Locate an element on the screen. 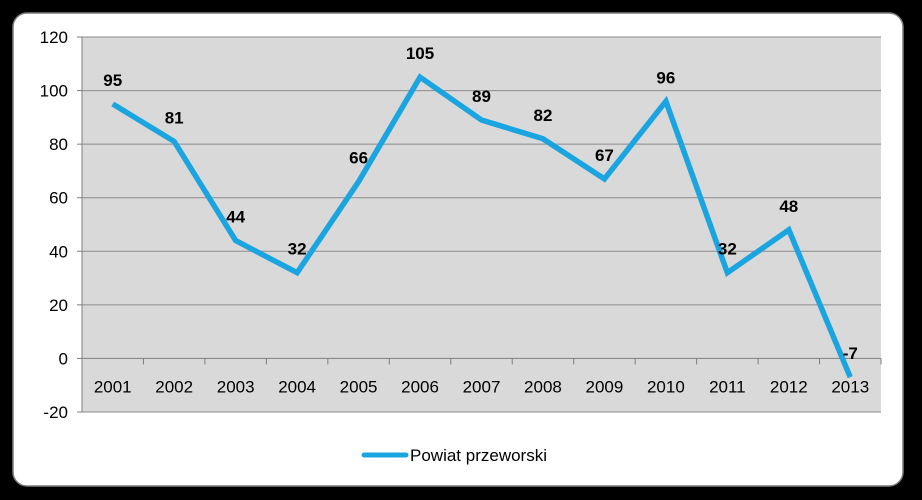  x-tick-label: 2004 is located at coordinates (297, 386).